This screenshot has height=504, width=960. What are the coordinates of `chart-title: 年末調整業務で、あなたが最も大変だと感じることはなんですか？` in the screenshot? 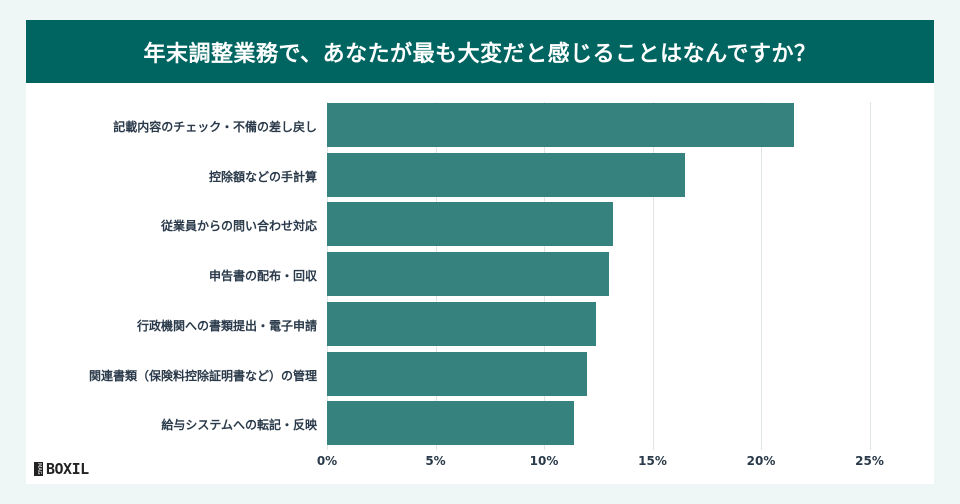 It's located at (480, 54).